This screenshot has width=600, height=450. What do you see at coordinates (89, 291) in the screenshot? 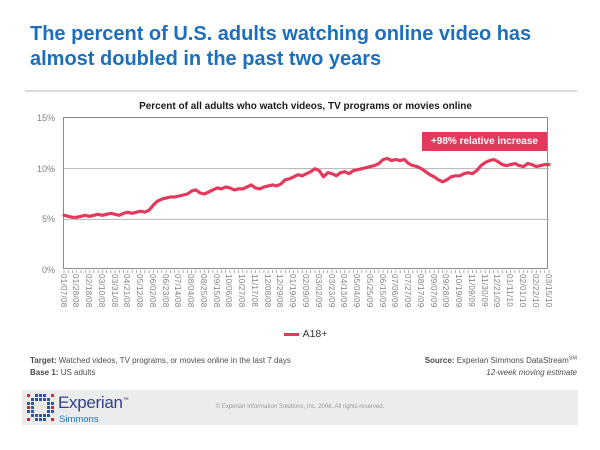
I see `x-tick-label: 02/18/08` at bounding box center [89, 291].